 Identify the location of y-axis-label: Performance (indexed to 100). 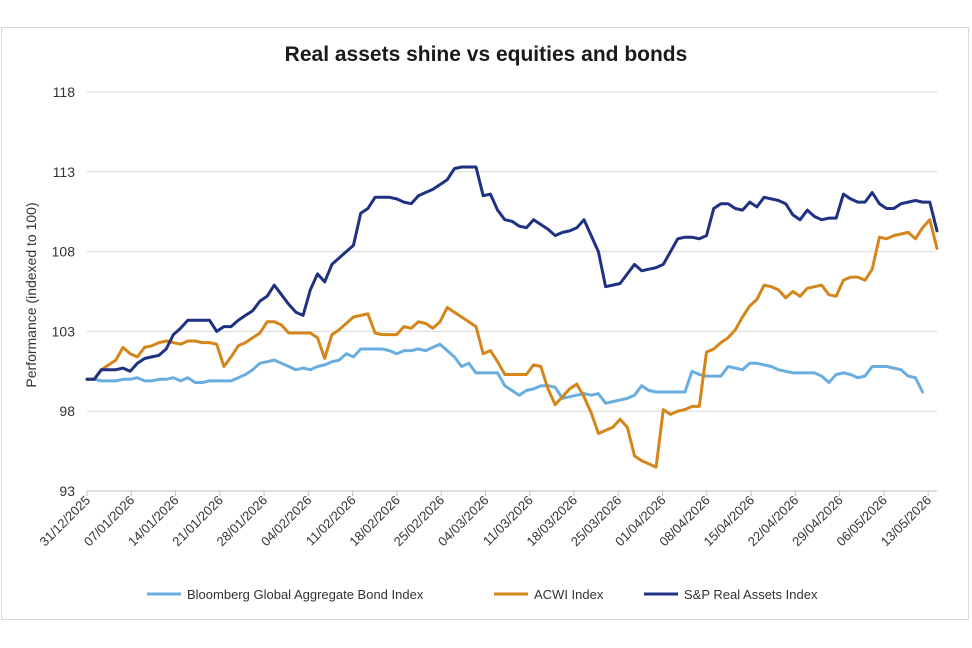
(31, 294).